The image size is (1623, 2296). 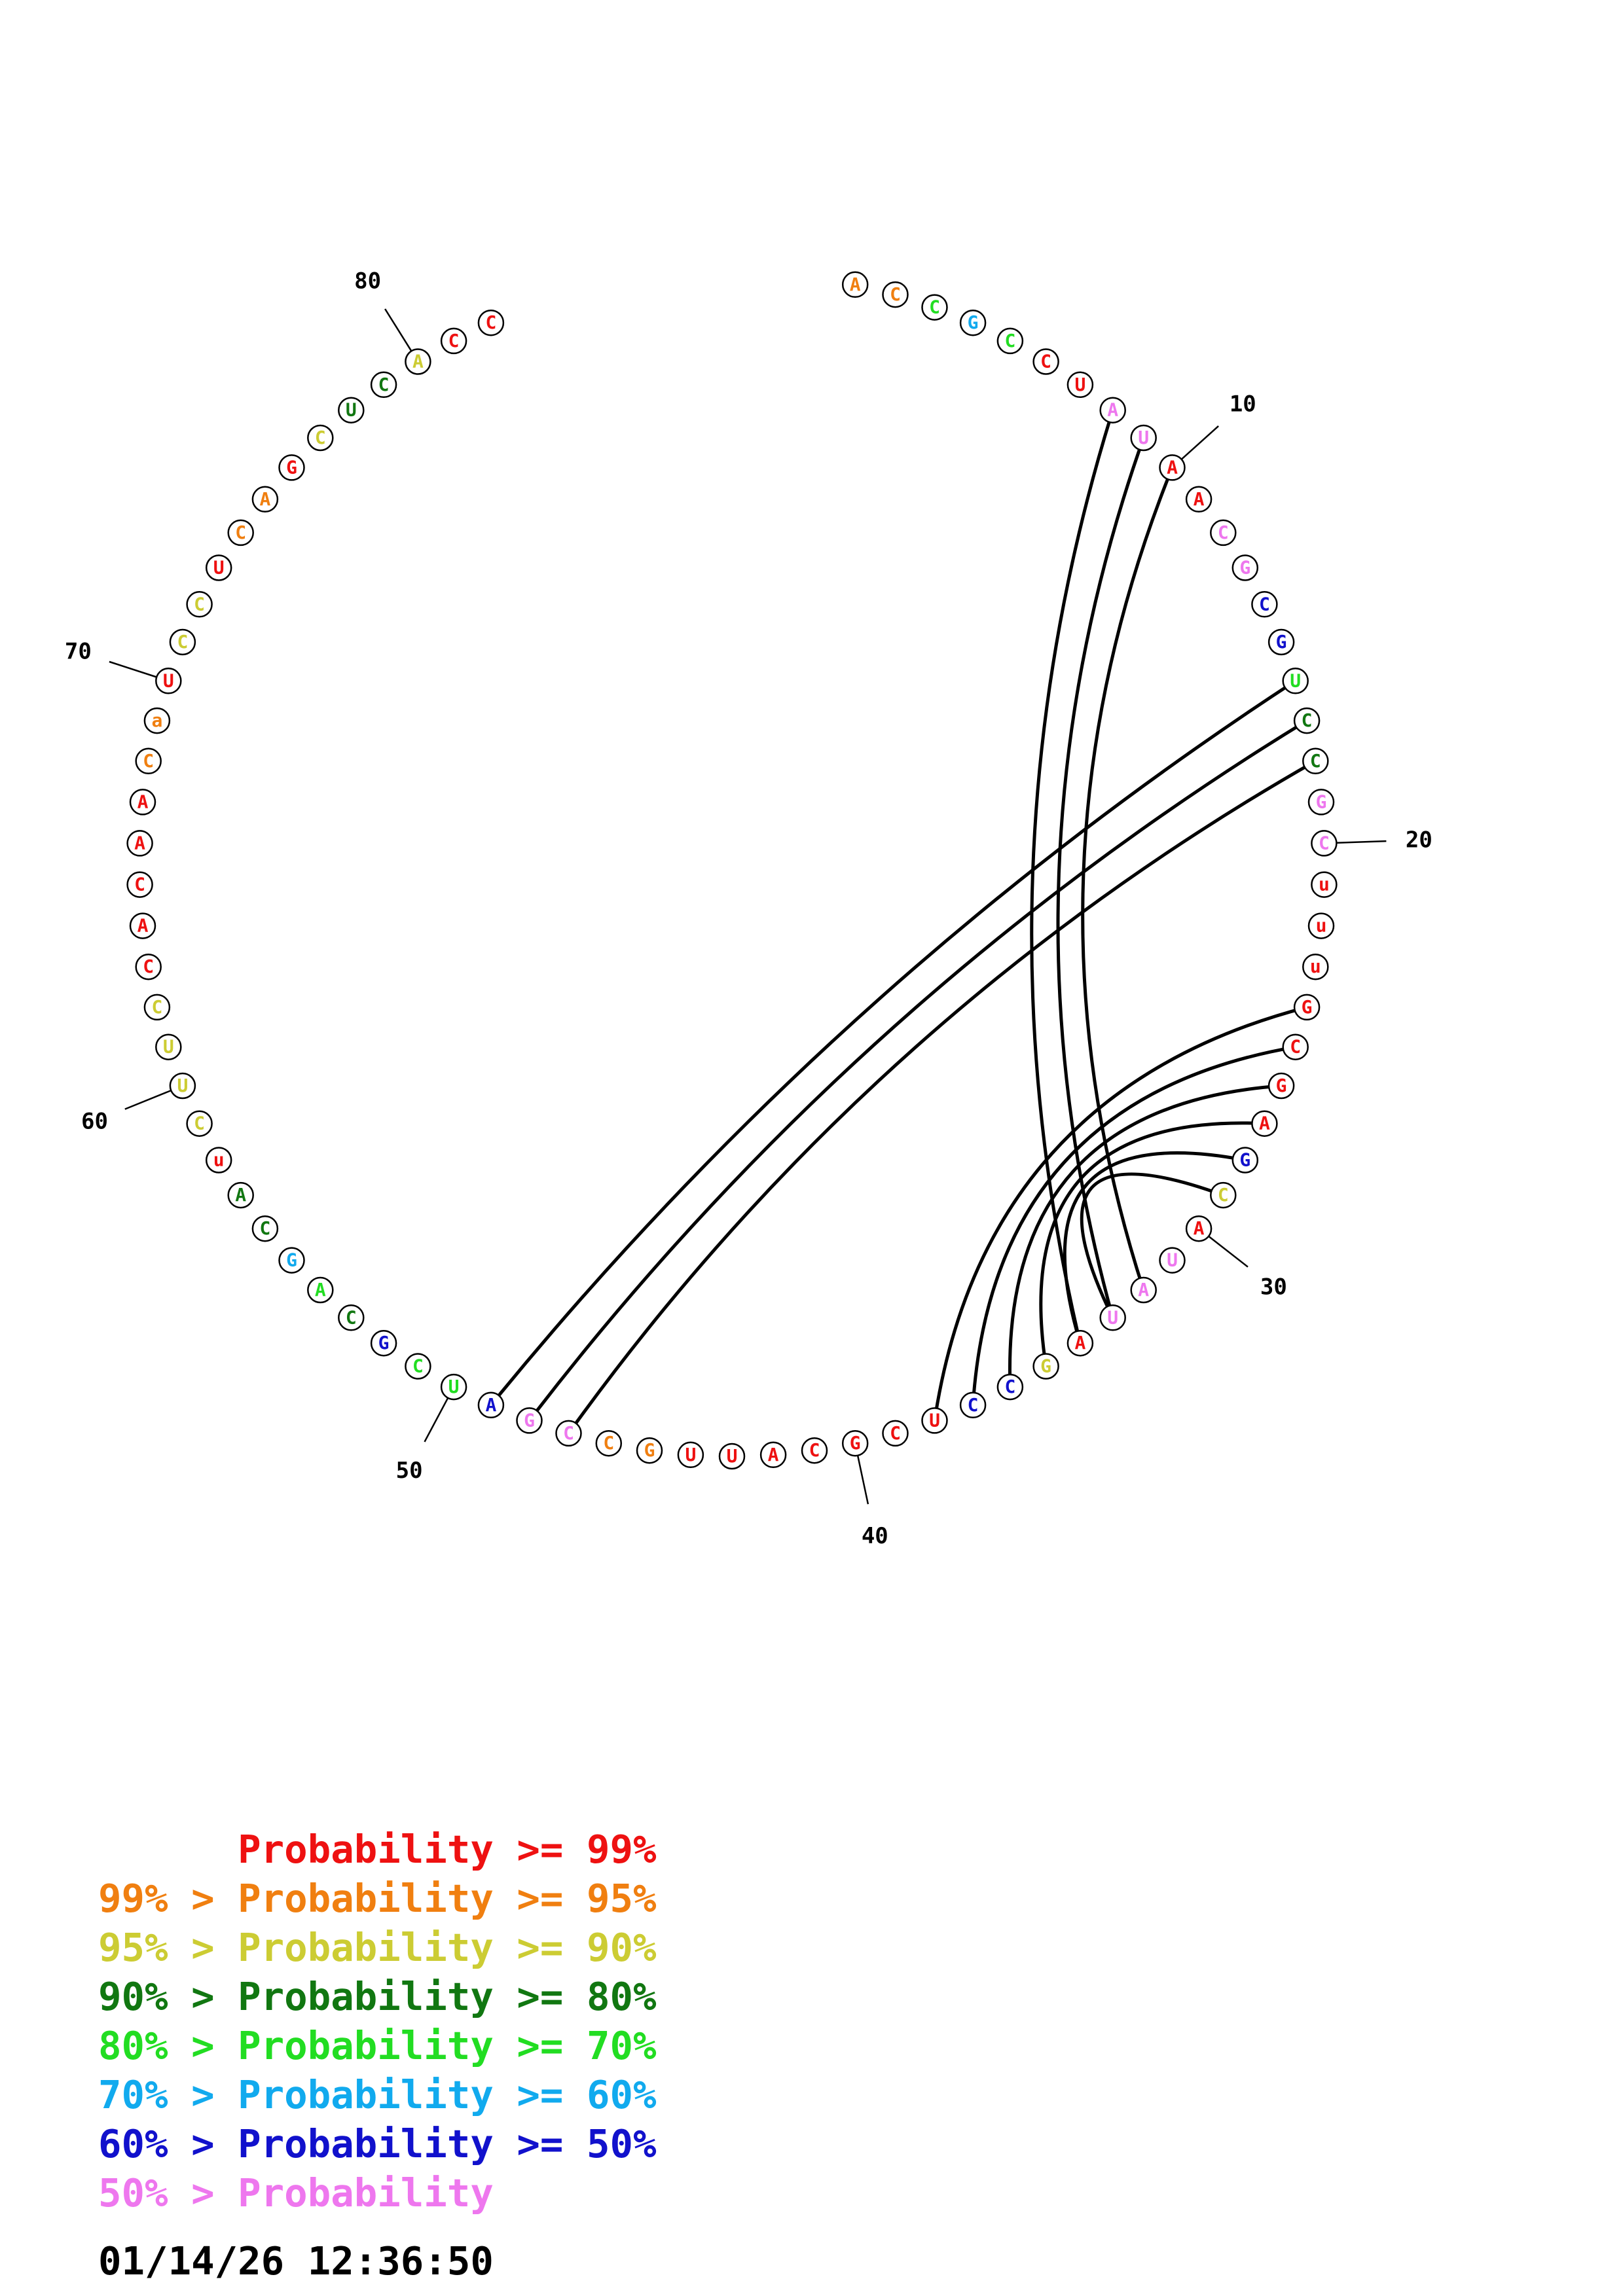 What do you see at coordinates (367, 281) in the screenshot?
I see `position-label: 80` at bounding box center [367, 281].